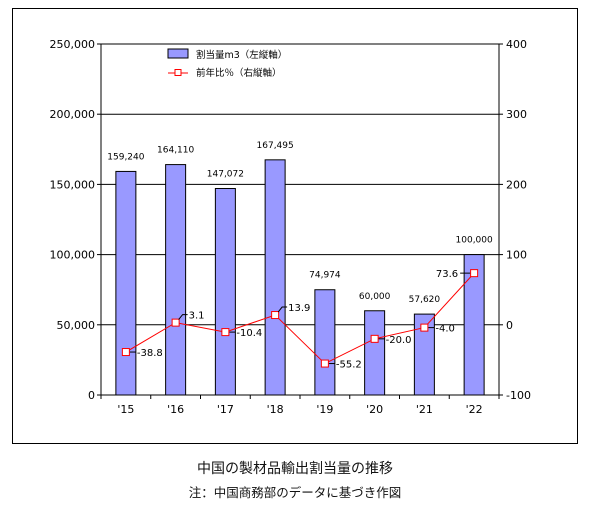 This screenshot has width=590, height=514. I want to click on right-axis-tick-label: 100, so click(516, 255).